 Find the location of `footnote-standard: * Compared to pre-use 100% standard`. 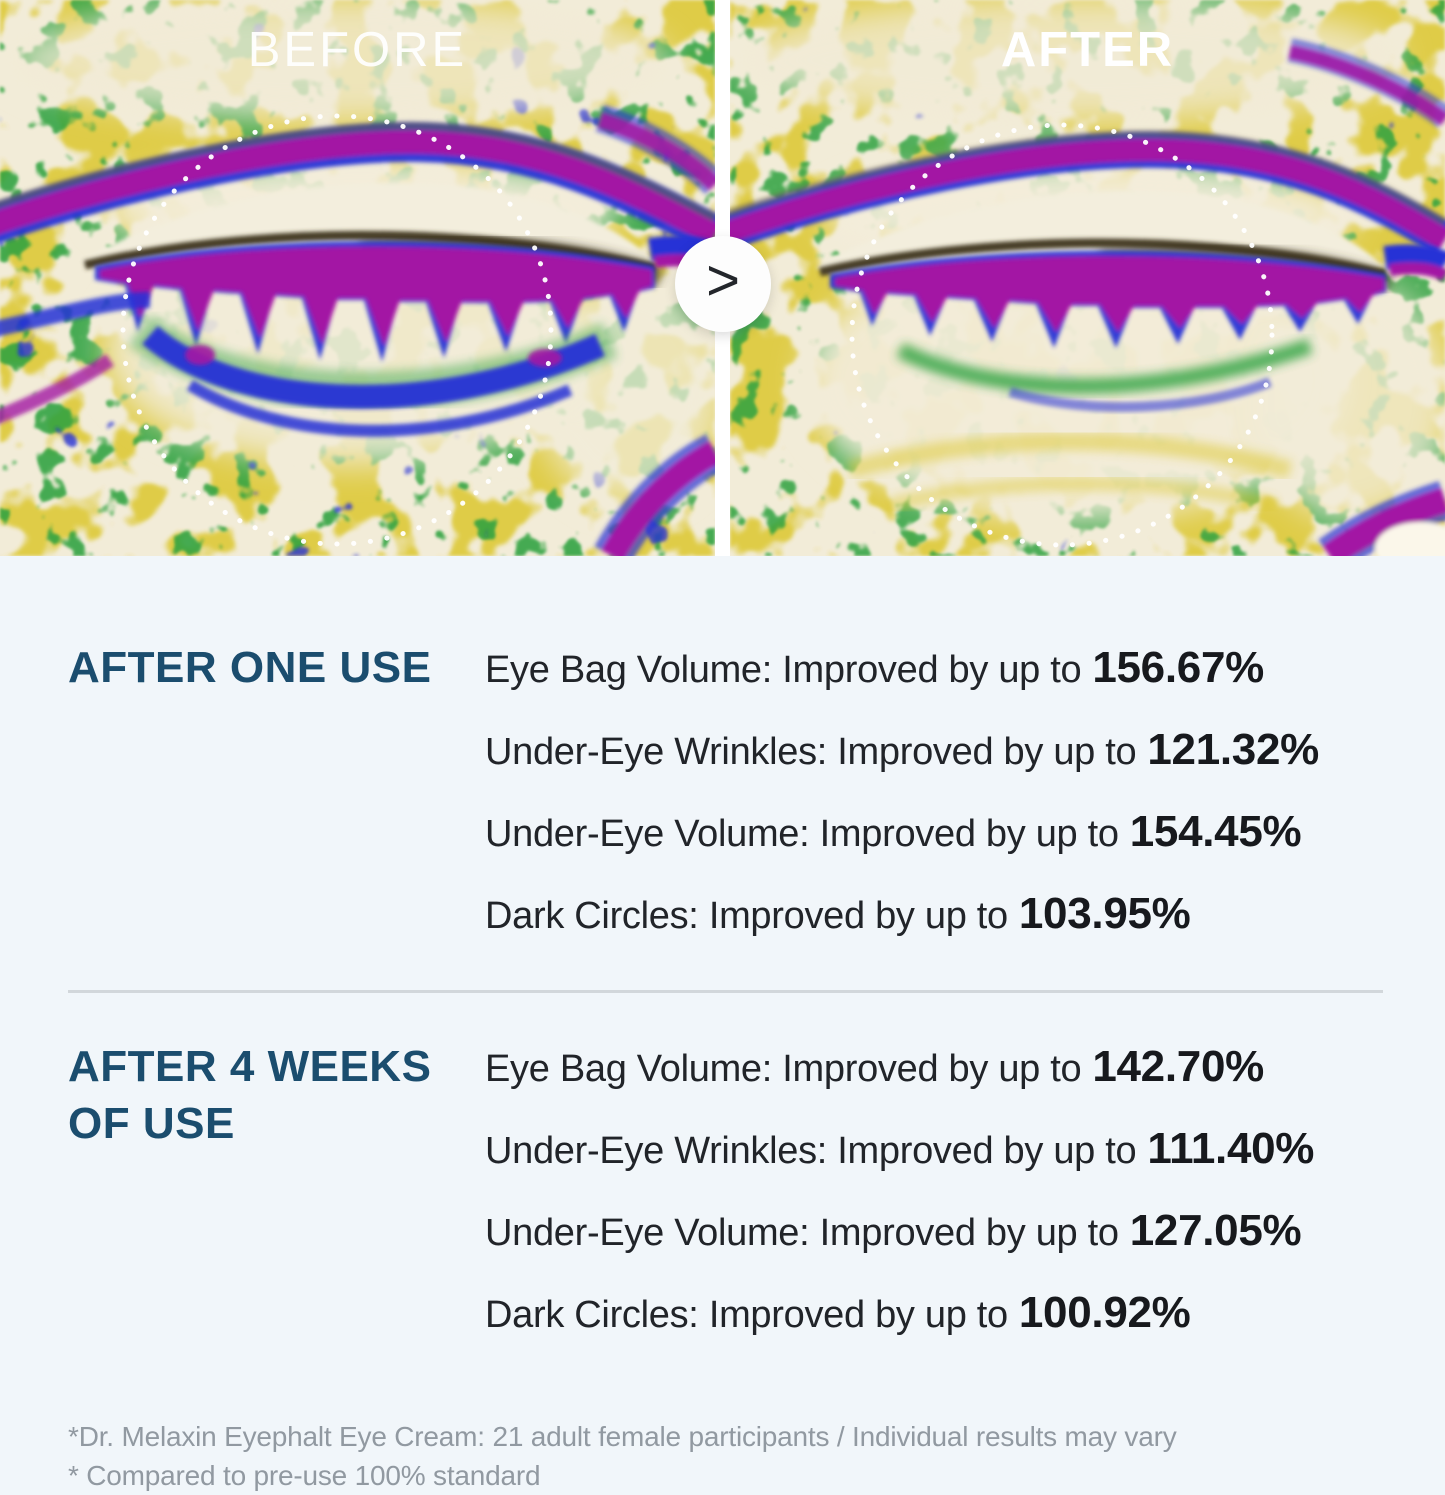

footnote-standard: * Compared to pre-use 100% standard is located at coordinates (304, 1475).